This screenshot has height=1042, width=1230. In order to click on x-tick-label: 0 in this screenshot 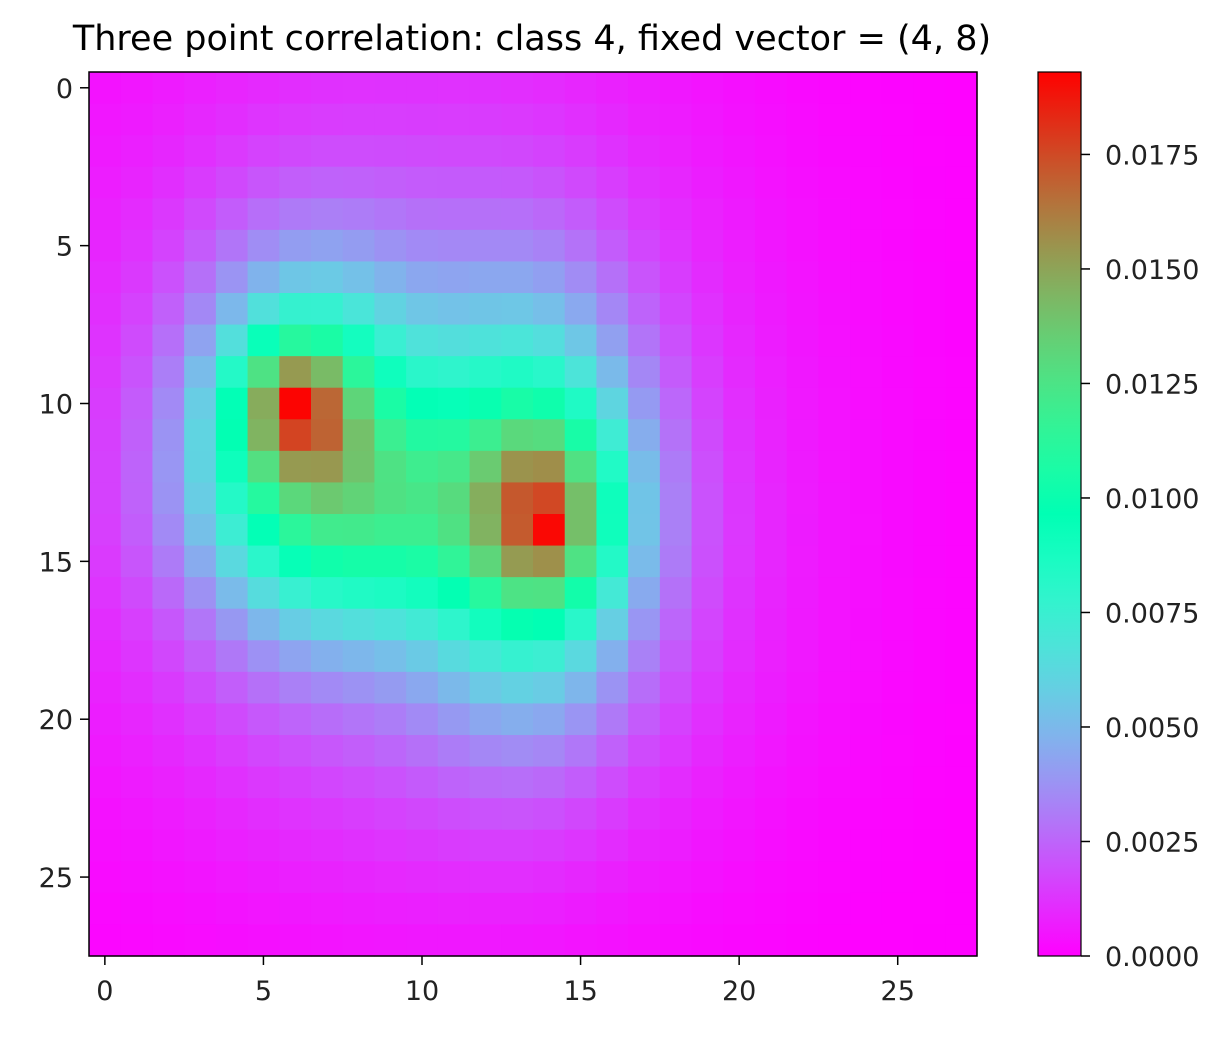, I will do `click(104, 991)`.